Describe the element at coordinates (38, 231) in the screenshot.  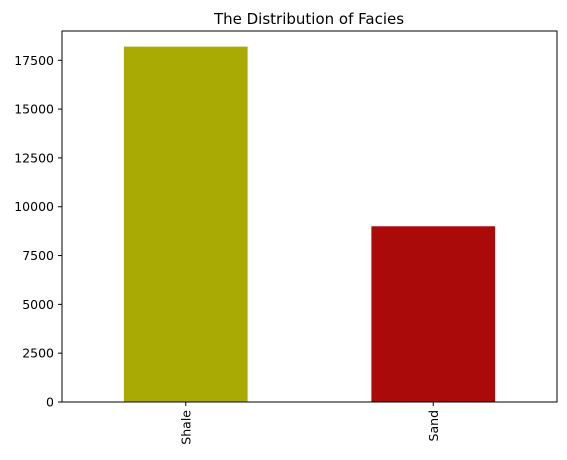
I see `y-axis: 0 2500 5000 7500 10000 12500 15000 17500` at that location.